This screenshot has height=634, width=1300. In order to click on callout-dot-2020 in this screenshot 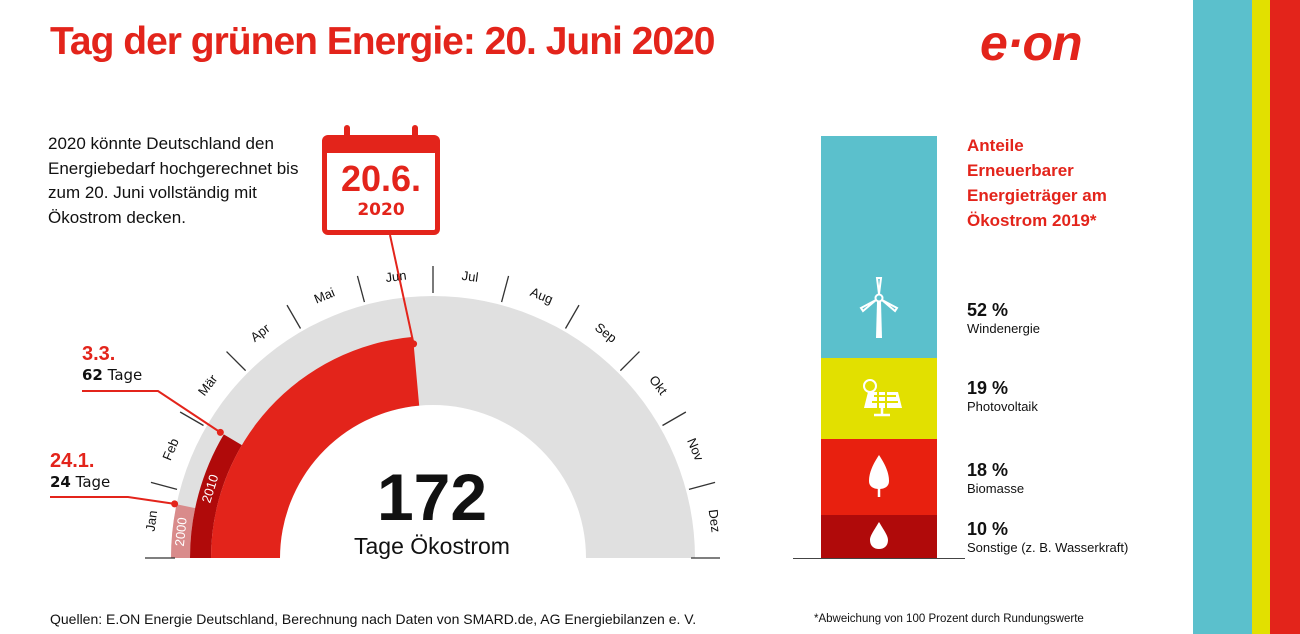, I will do `click(414, 344)`.